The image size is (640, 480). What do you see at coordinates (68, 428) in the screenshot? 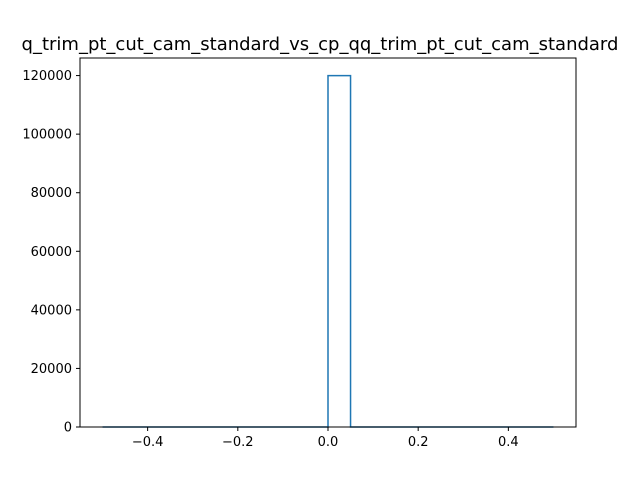
I see `y-tick-label: 0` at bounding box center [68, 428].